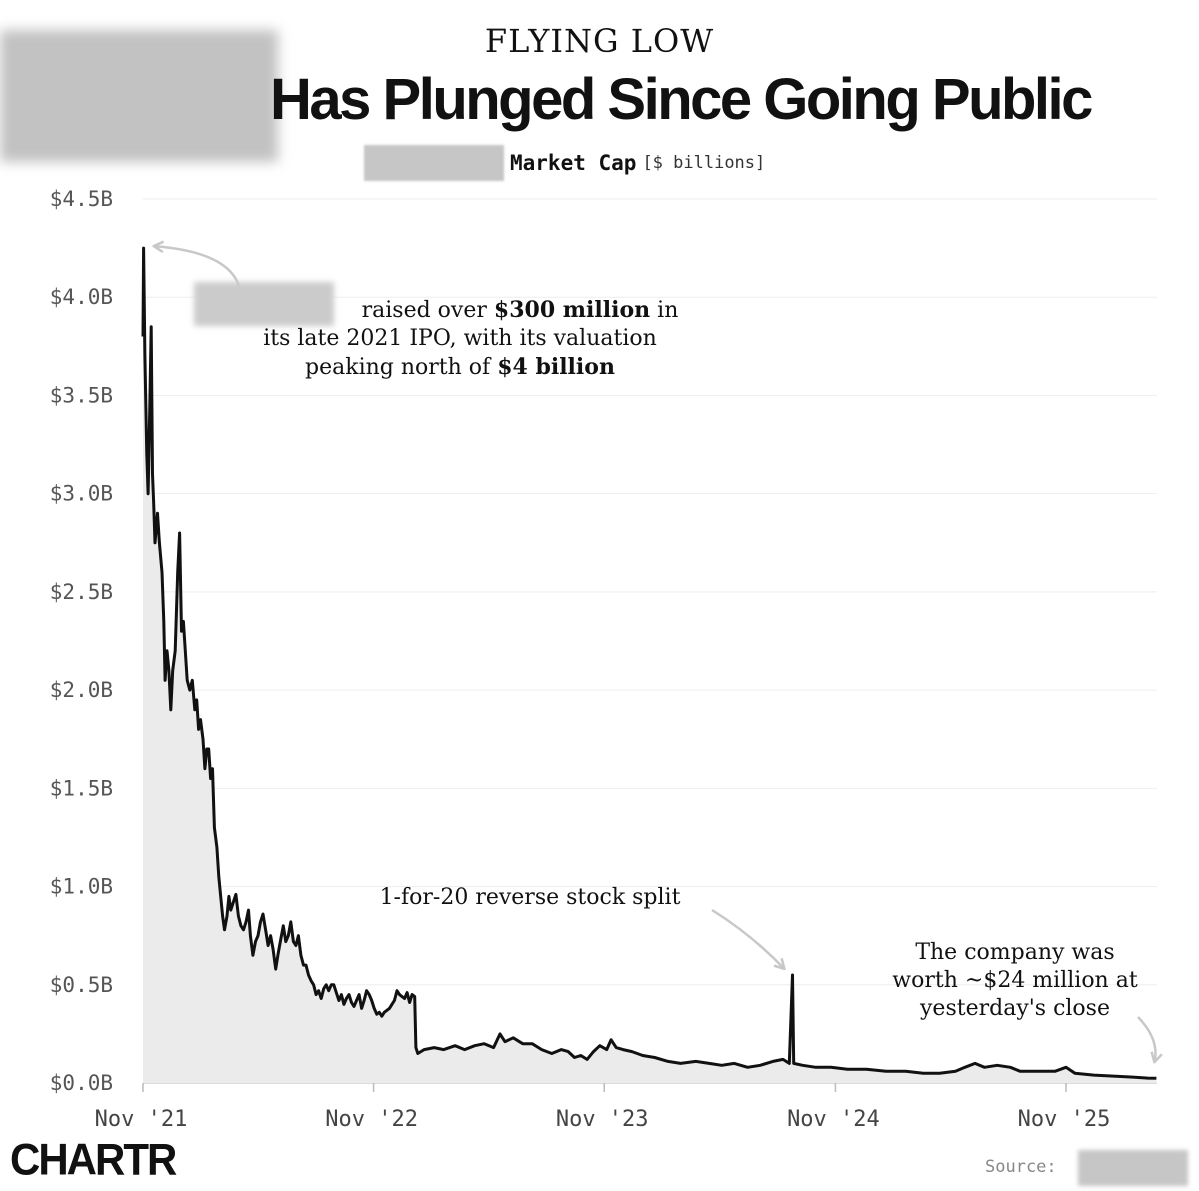  What do you see at coordinates (81, 1083) in the screenshot?
I see `y-tick-label: $0.0B` at bounding box center [81, 1083].